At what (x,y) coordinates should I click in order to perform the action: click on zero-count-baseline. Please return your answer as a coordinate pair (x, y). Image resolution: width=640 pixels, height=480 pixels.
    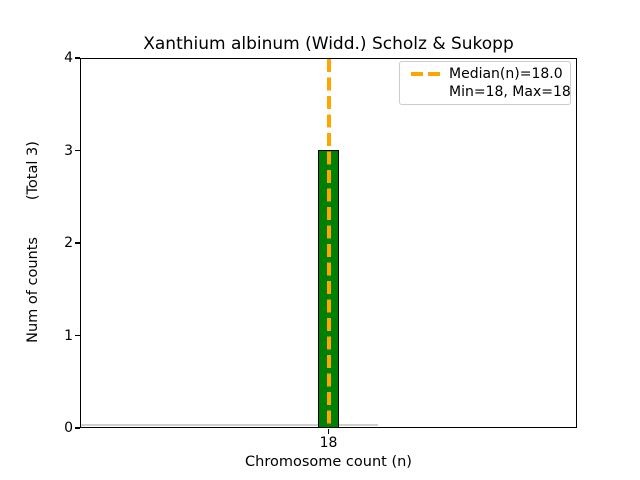
    Looking at the image, I should click on (229, 425).